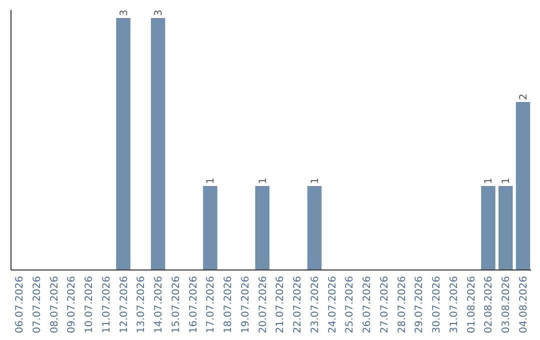  I want to click on x-tick-label: 09.07.2026, so click(72, 305).